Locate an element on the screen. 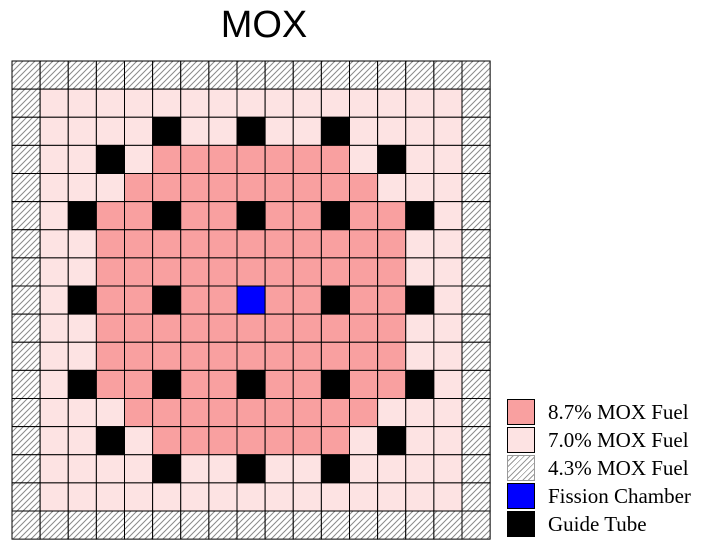 Image resolution: width=725 pixels, height=553 pixels. diagram-title: MOX is located at coordinates (264, 25).